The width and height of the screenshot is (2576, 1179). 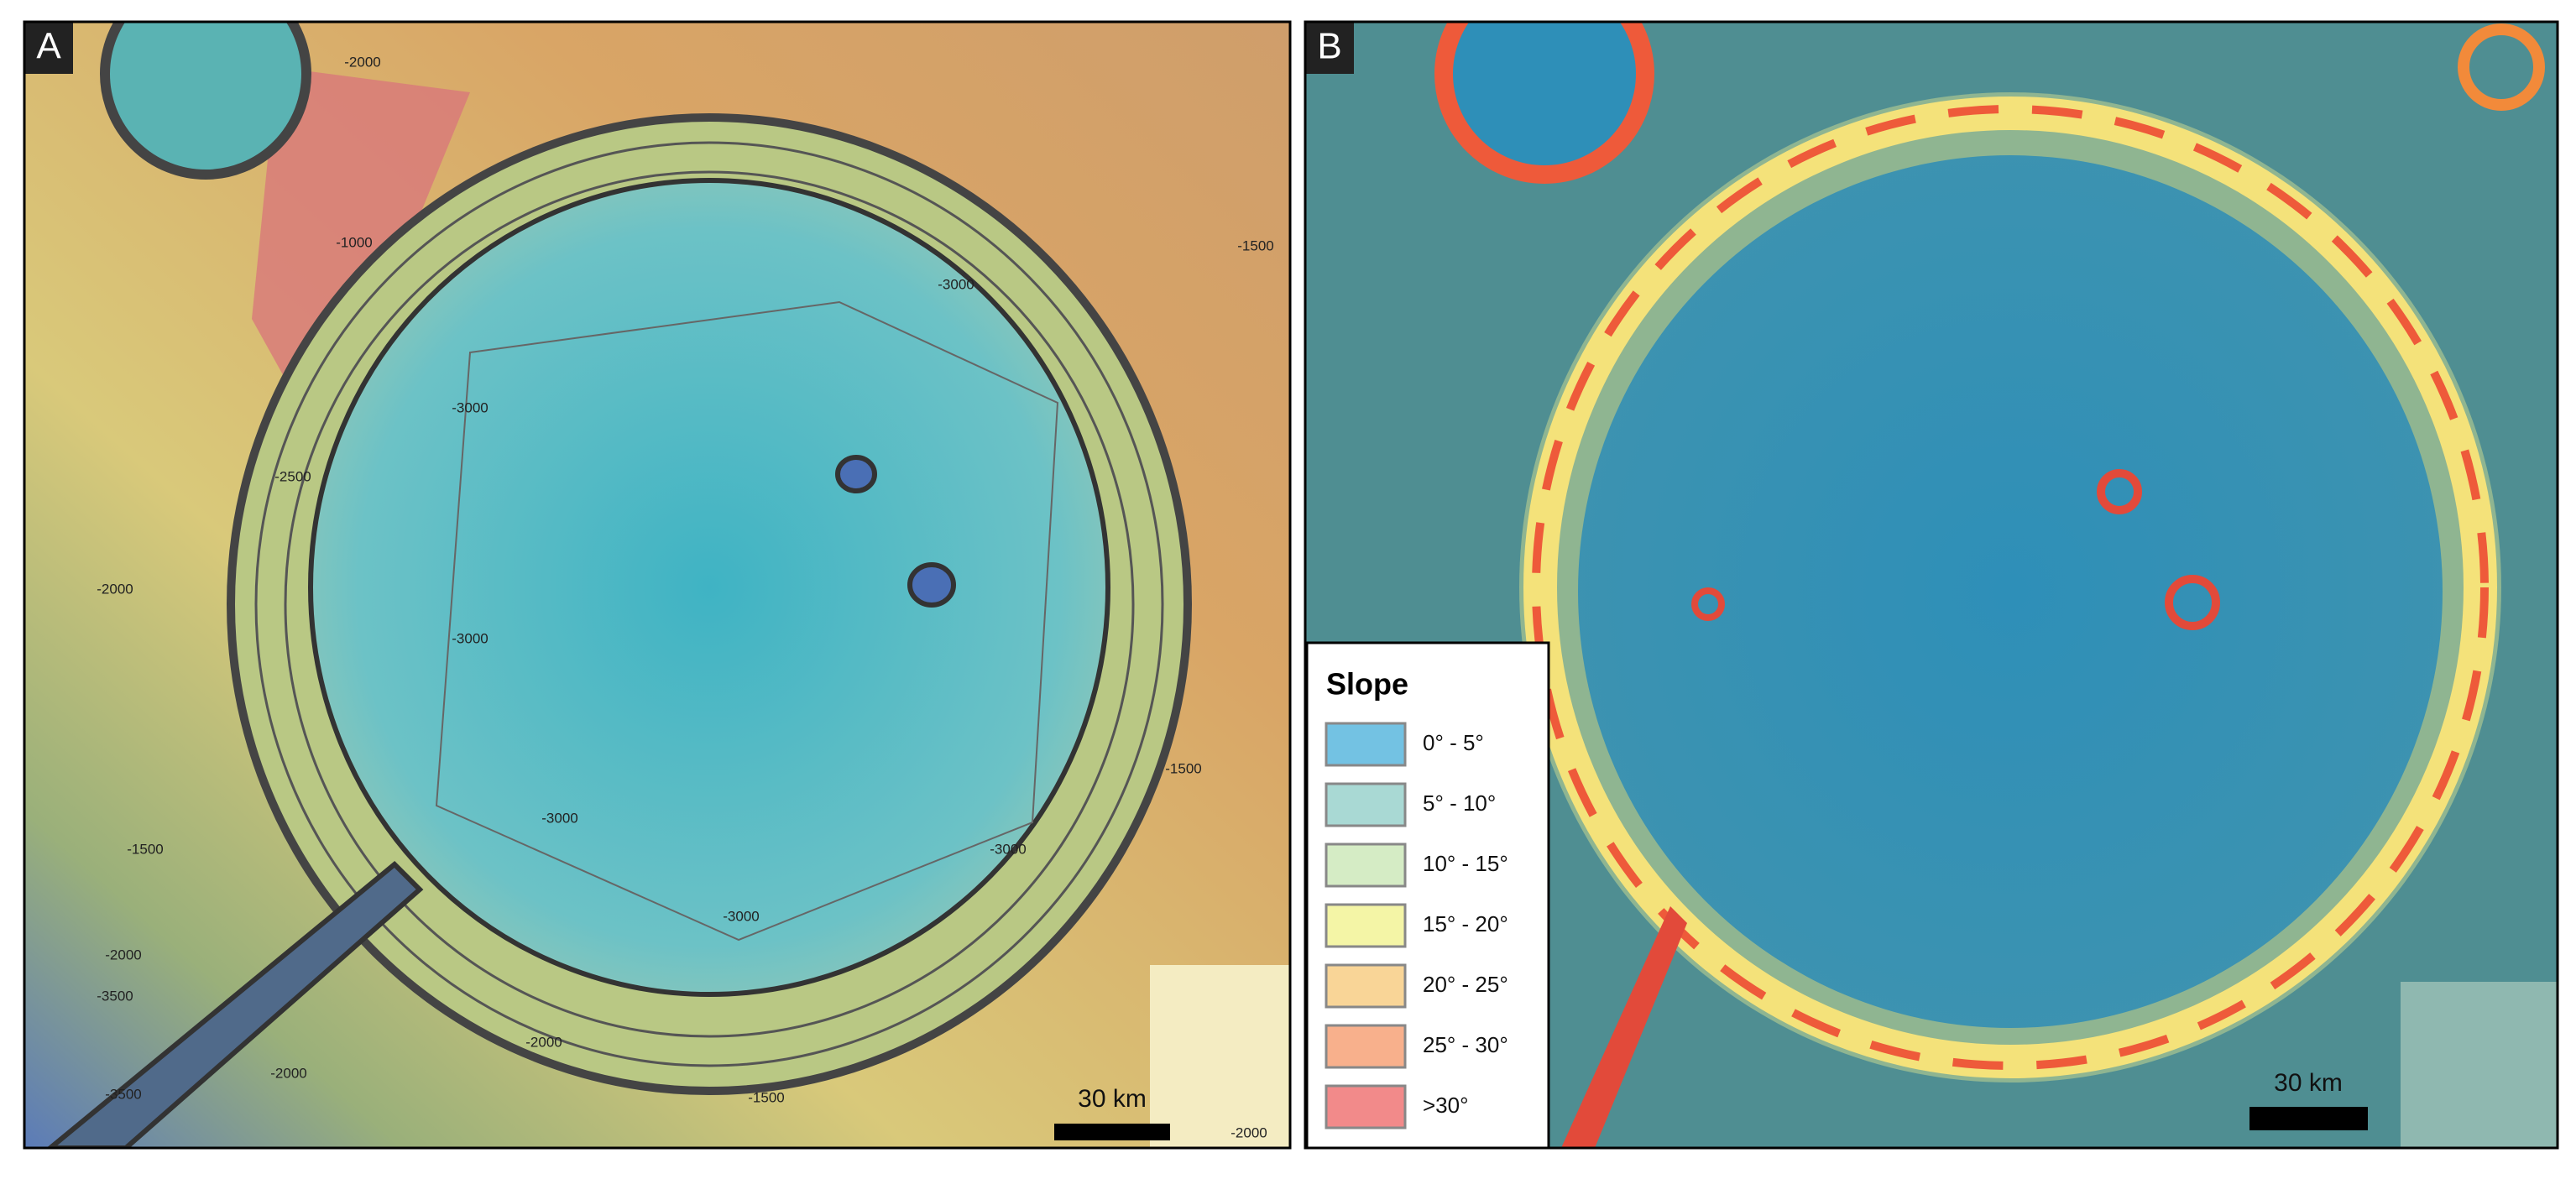 What do you see at coordinates (747, 621) in the screenshot?
I see `contour` at bounding box center [747, 621].